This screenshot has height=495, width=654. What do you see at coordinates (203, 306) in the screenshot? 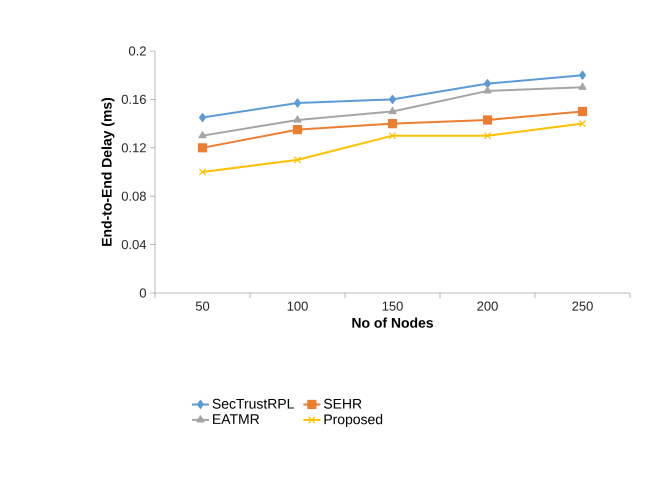
I see `x-tick-label: 50` at bounding box center [203, 306].